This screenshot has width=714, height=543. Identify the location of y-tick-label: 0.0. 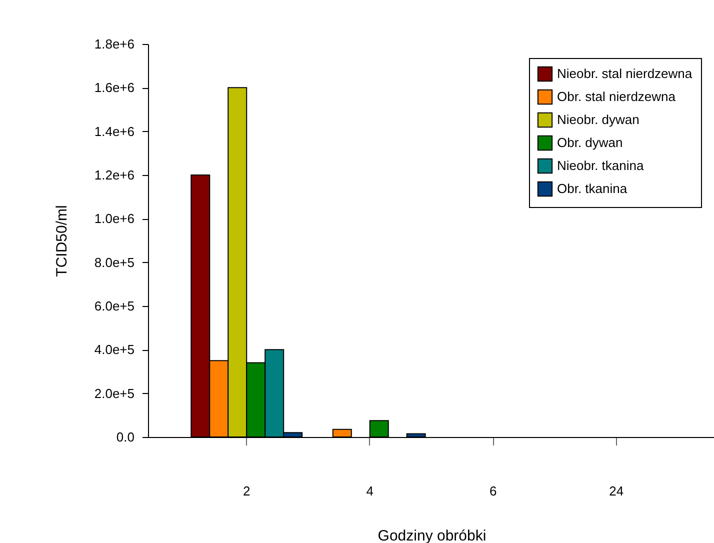
(125, 437).